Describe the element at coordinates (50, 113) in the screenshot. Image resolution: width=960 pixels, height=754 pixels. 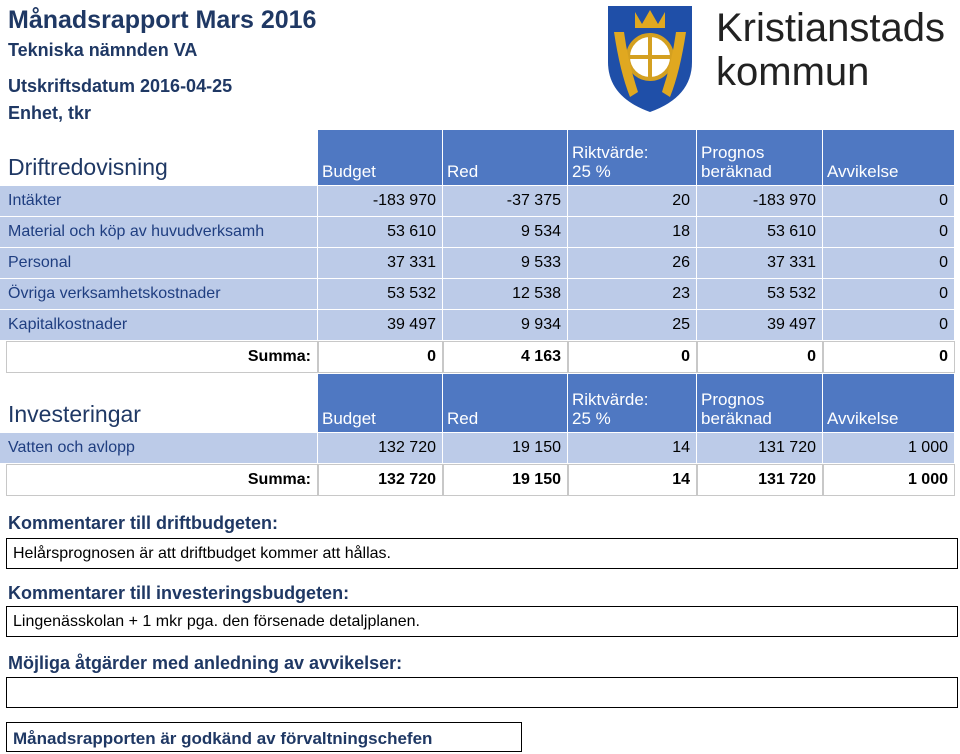
I see `unit: Enhet, tkr` at that location.